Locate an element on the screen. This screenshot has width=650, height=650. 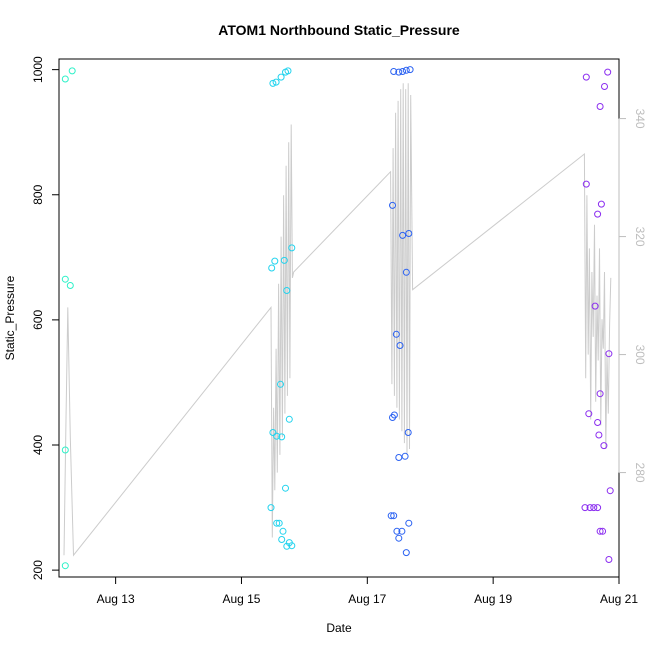
x-tick-label: Aug 17 is located at coordinates (367, 599).